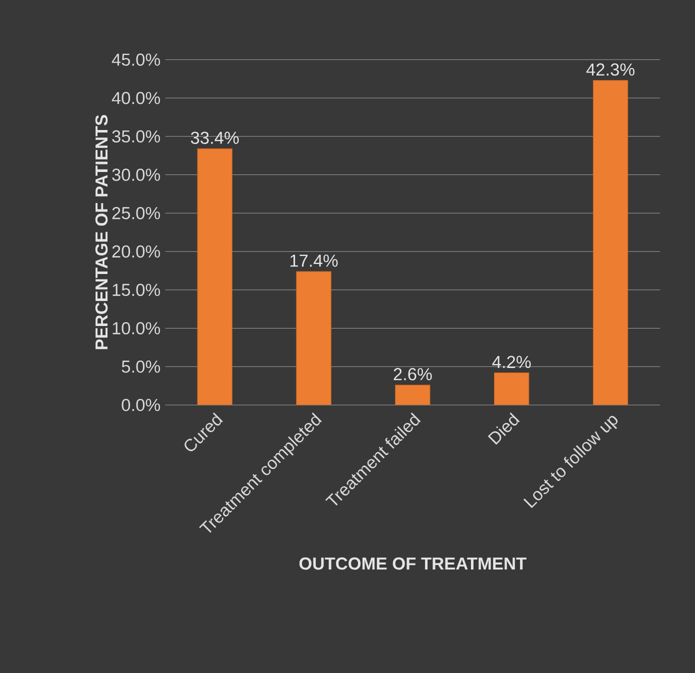 The width and height of the screenshot is (695, 673). I want to click on y-tick-label: 0.0%, so click(141, 405).